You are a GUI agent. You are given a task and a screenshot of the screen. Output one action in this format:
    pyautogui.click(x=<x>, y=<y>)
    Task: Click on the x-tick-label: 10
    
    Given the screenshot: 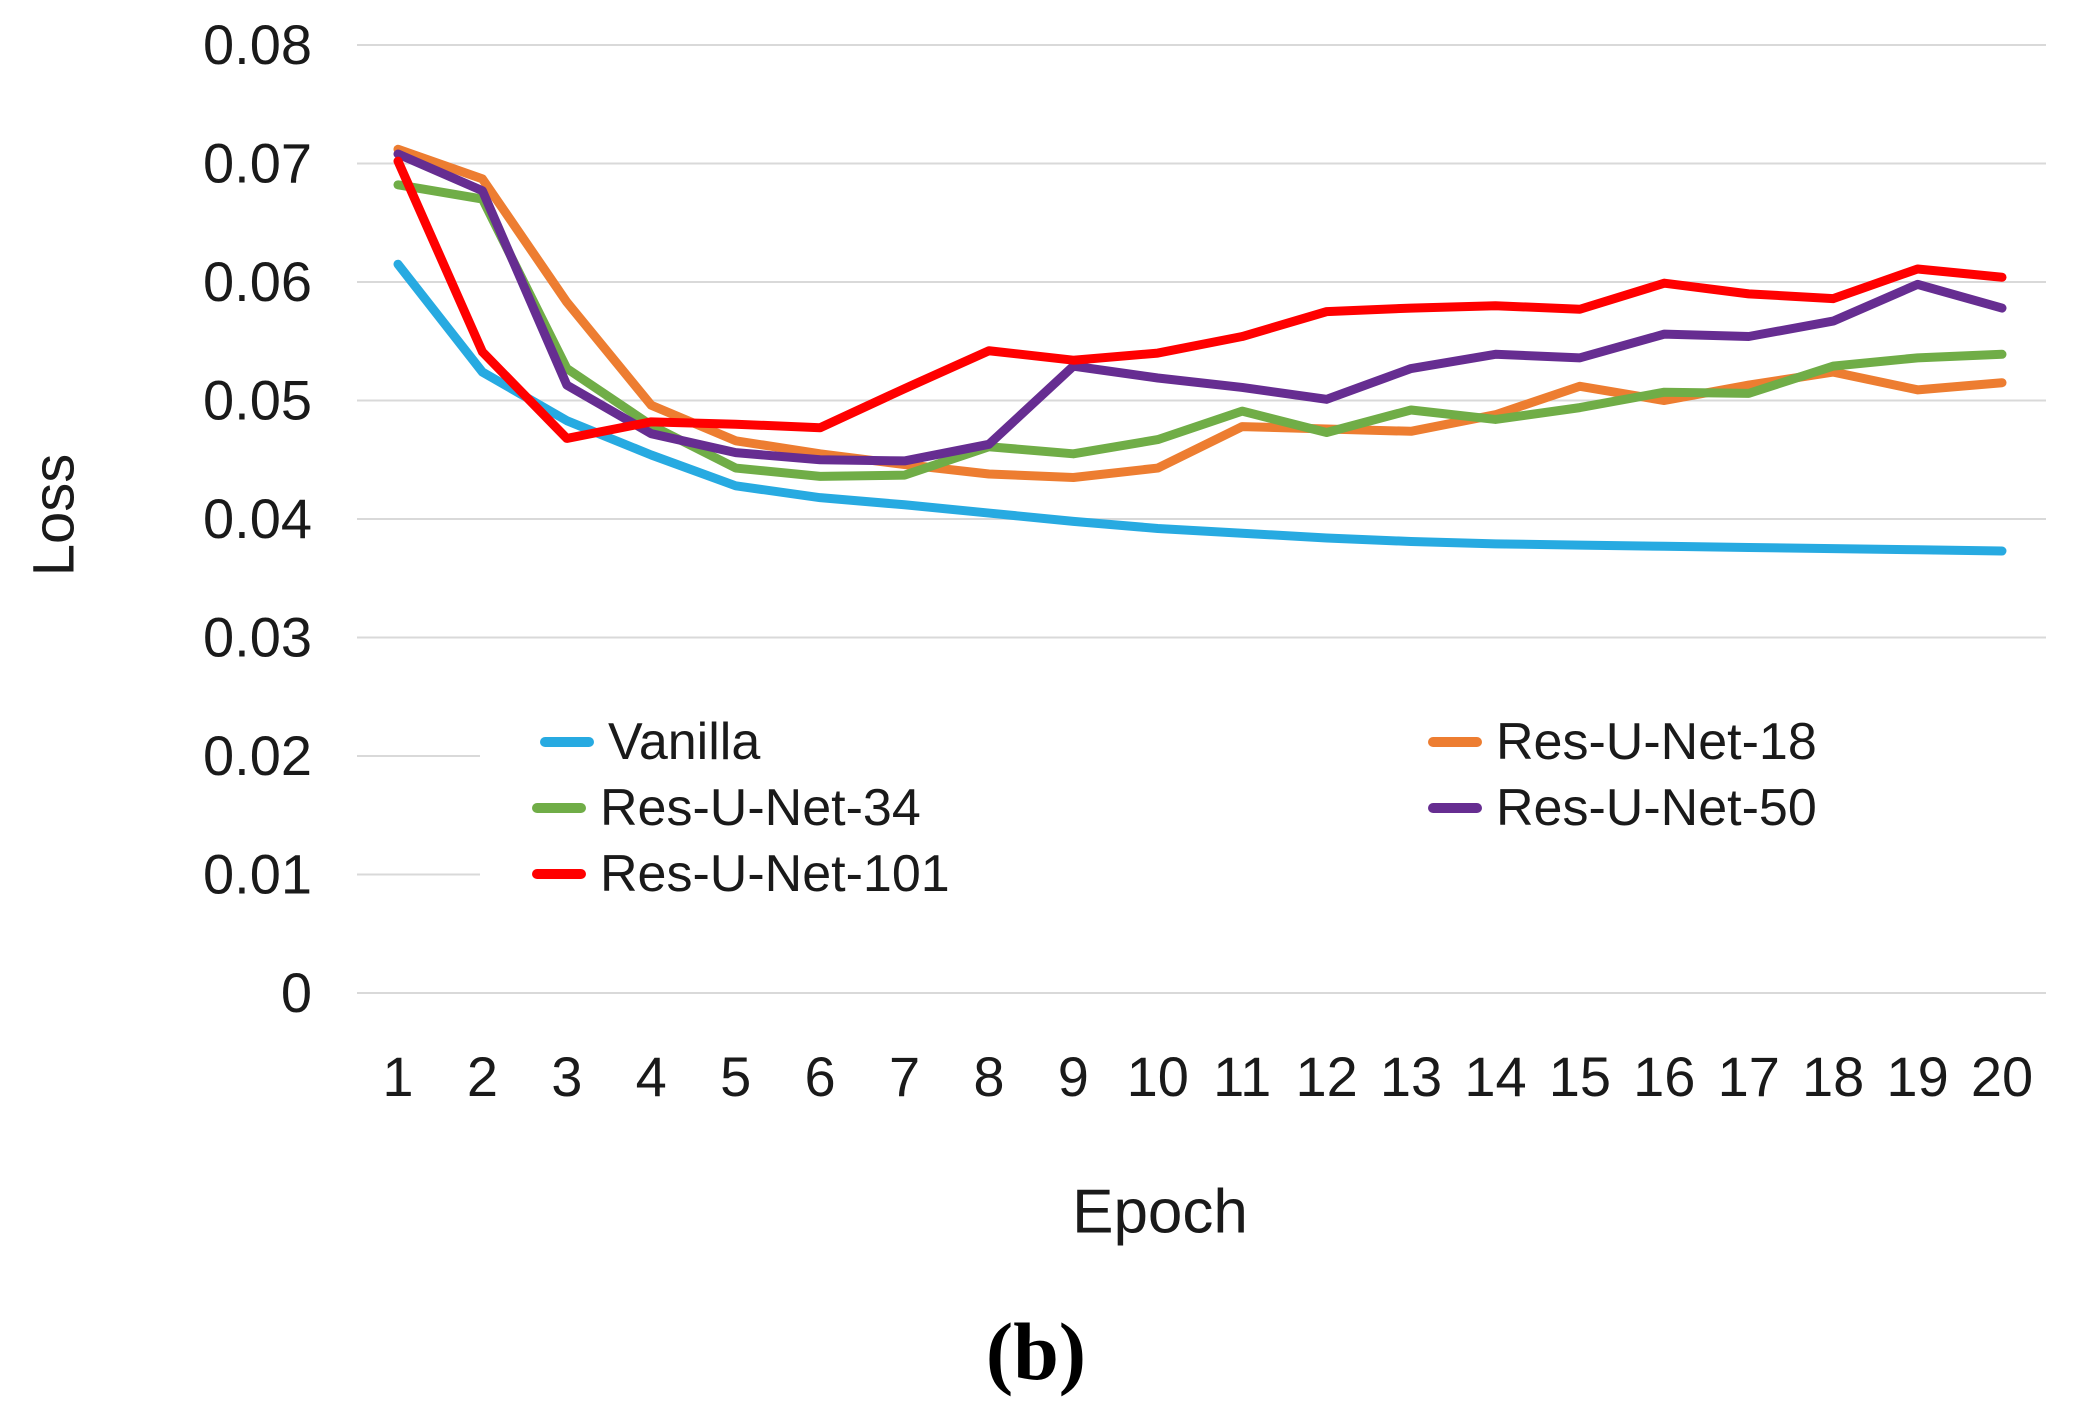 What is the action you would take?
    pyautogui.click(x=1158, y=1076)
    